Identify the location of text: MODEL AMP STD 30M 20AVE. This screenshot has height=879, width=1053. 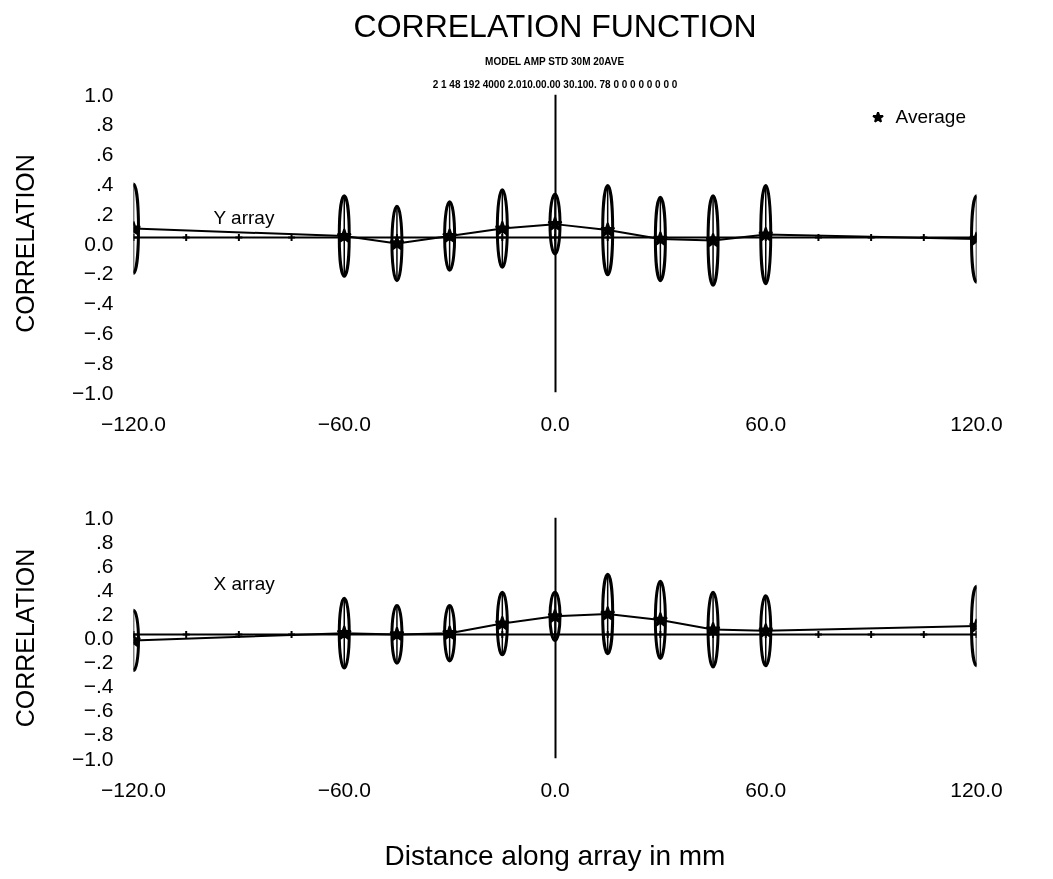
(555, 61).